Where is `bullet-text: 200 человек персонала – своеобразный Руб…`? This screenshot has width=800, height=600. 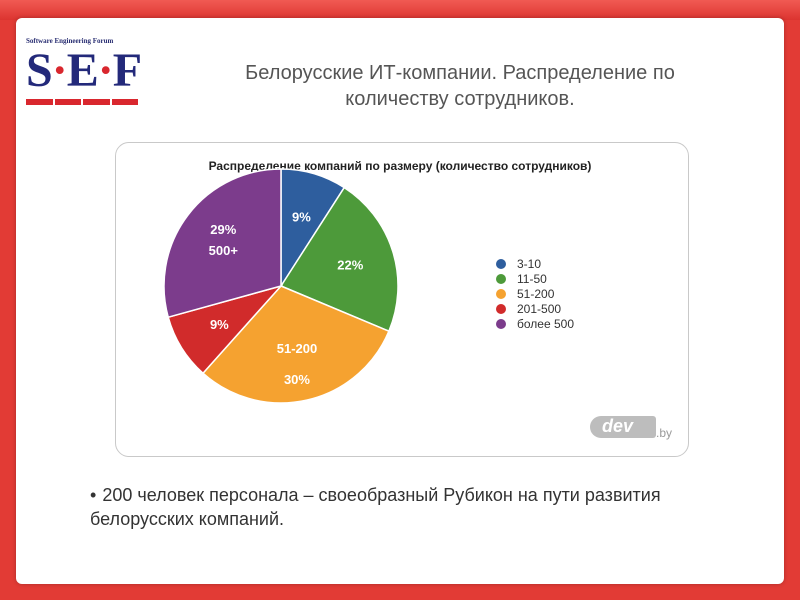 bullet-text: 200 человек персонала – своеобразный Руб… is located at coordinates (375, 507).